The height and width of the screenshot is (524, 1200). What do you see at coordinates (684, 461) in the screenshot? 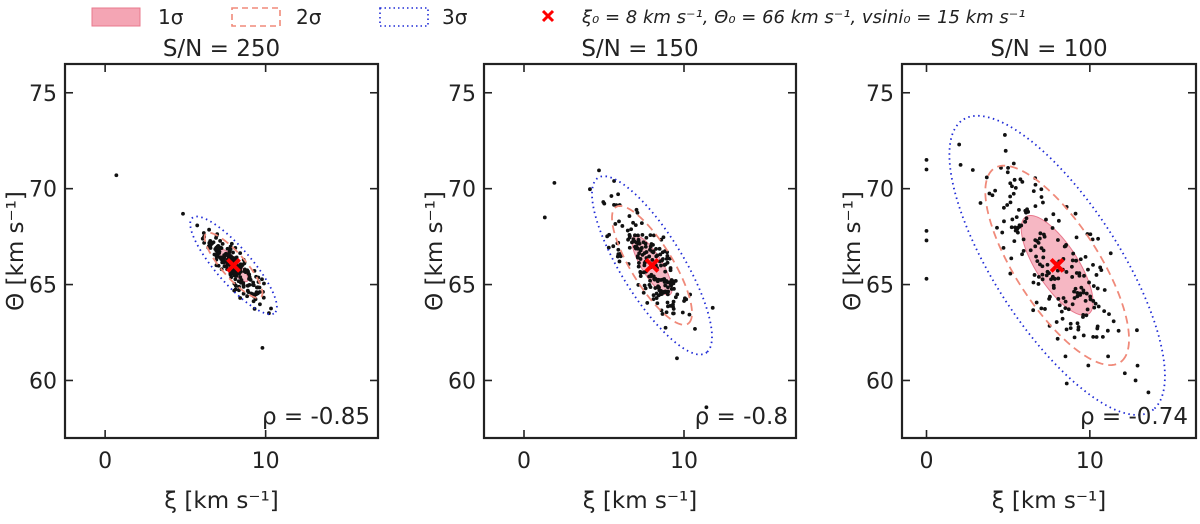
I see `x-tick-label: 10` at bounding box center [684, 461].